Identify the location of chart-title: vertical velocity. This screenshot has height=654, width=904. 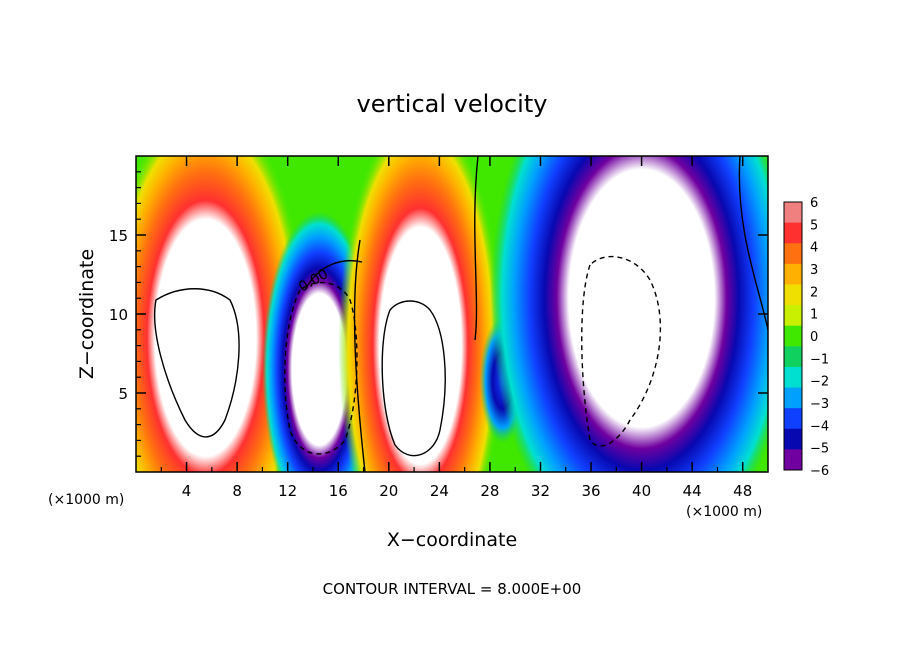
(452, 104).